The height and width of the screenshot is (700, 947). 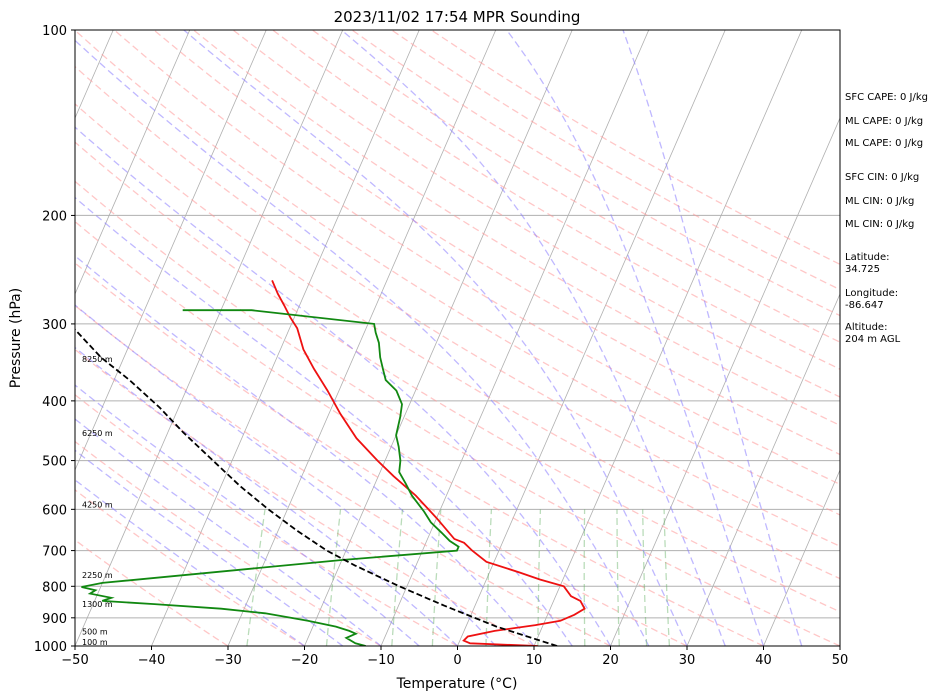 I want to click on y-tick-label: 500, so click(x=54, y=462).